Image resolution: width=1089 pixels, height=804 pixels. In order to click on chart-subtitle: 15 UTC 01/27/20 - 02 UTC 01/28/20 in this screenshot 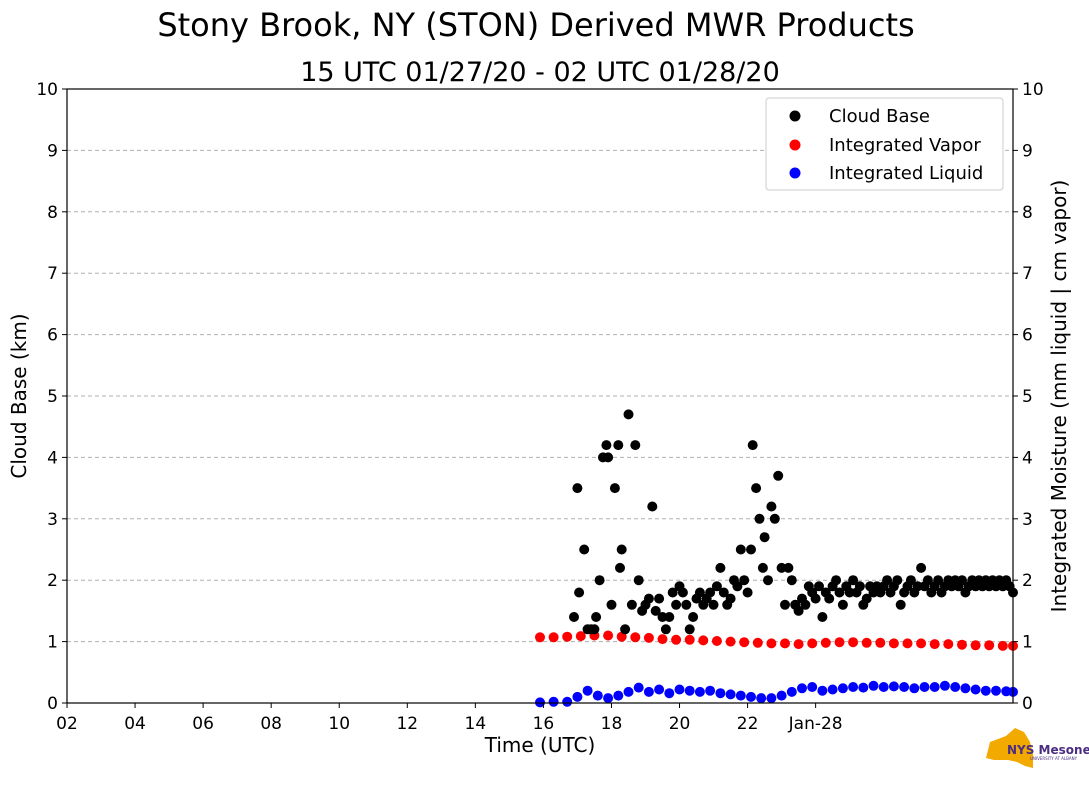, I will do `click(540, 72)`.